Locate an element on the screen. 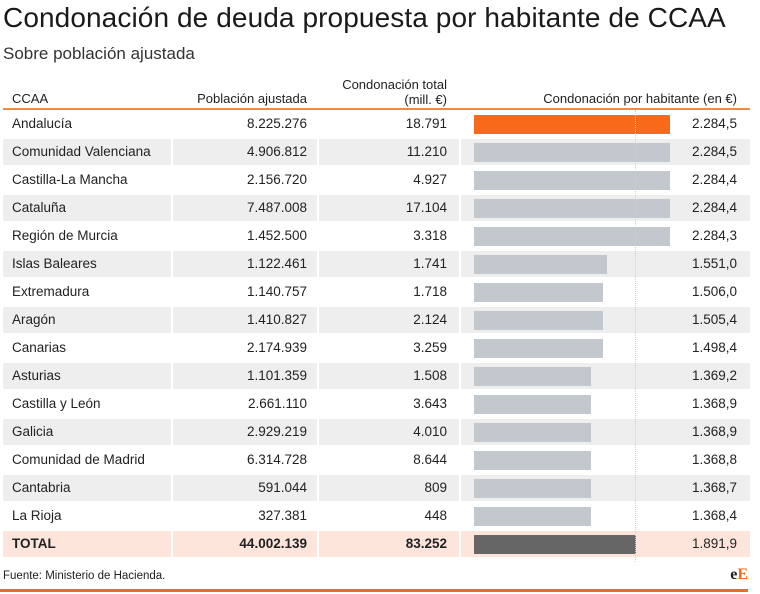 Image resolution: width=760 pixels, height=594 pixels. table-row: Cantabria 591.044 809 1.368,7 is located at coordinates (376, 488).